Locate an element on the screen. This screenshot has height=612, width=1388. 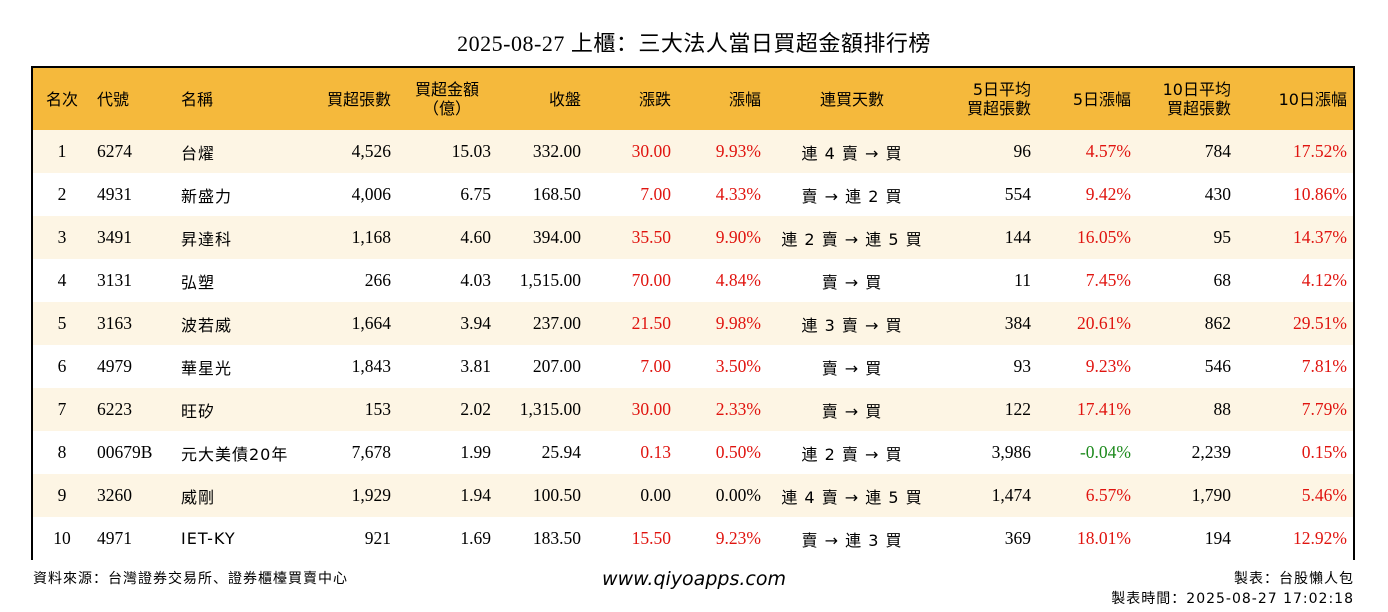
cell-streak: 連 2 賣 → 連 5 買 is located at coordinates (852, 237).